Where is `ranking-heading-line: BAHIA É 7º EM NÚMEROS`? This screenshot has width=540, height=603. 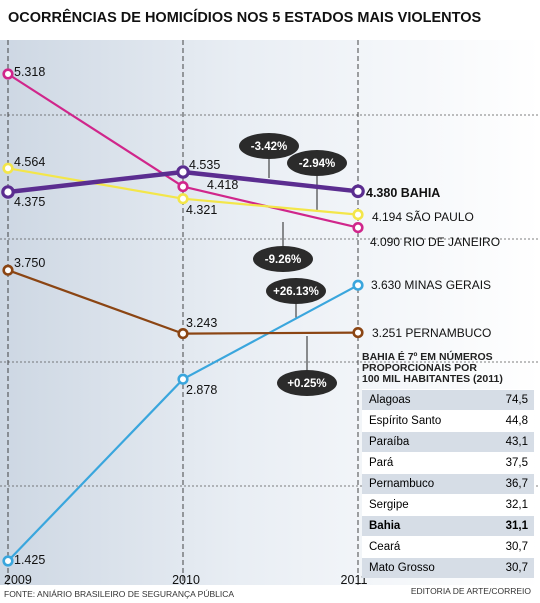
ranking-heading-line: BAHIA É 7º EM NÚMEROS is located at coordinates (427, 357).